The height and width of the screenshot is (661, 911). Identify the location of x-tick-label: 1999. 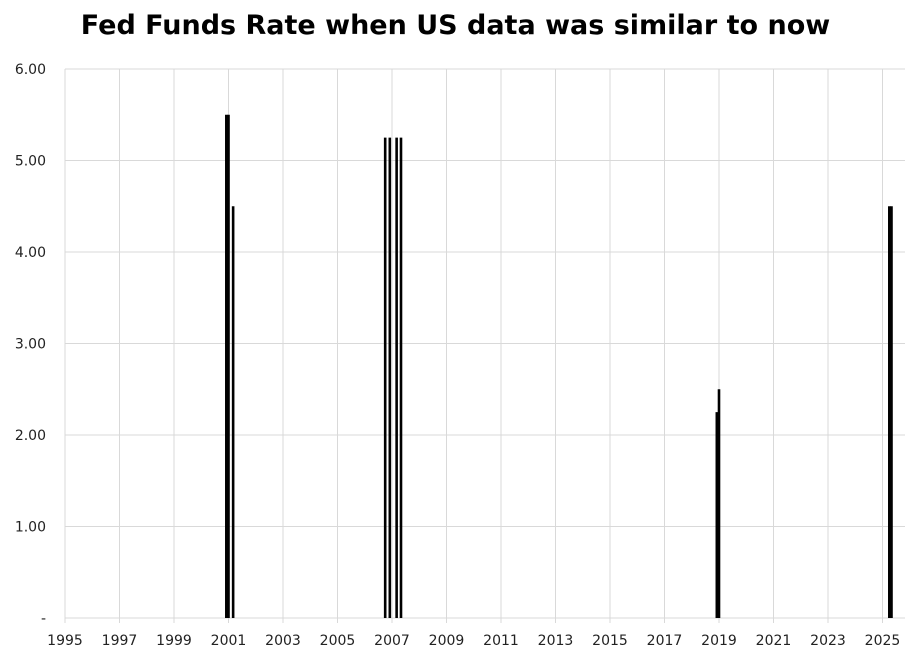
(174, 641).